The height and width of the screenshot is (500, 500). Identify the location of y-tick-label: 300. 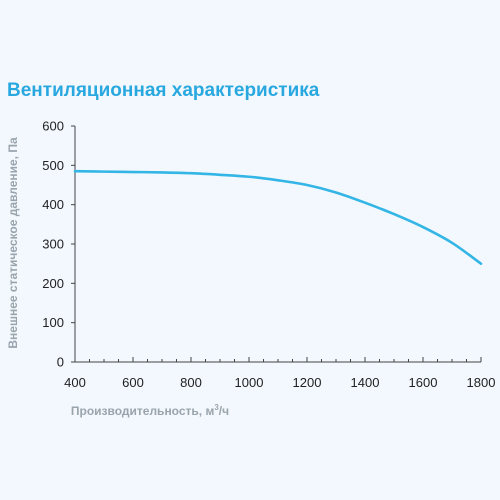
(53, 244).